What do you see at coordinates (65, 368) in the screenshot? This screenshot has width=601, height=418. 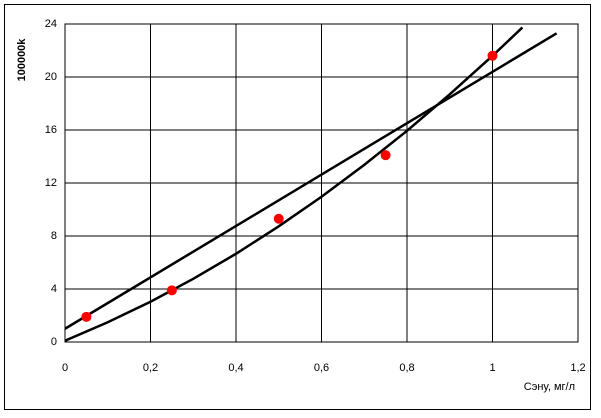 I see `x-tick-label: 0` at bounding box center [65, 368].